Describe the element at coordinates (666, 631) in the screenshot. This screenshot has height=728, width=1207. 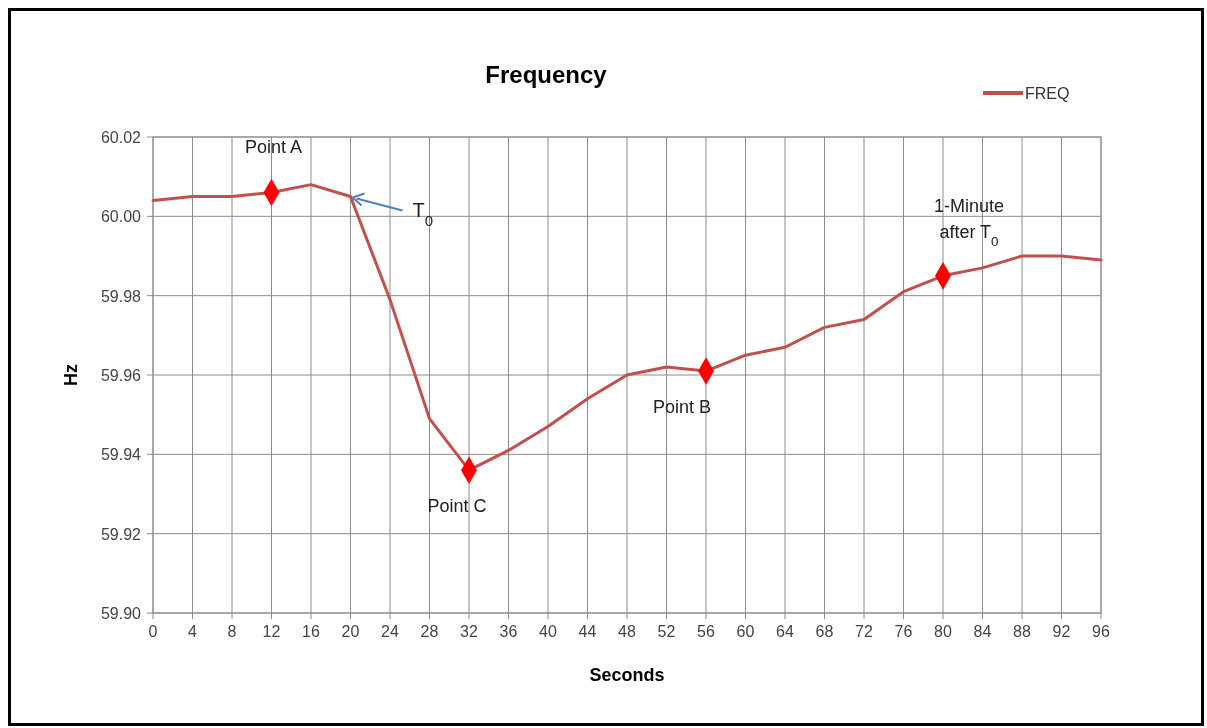
I see `x-tick-label: 52` at that location.